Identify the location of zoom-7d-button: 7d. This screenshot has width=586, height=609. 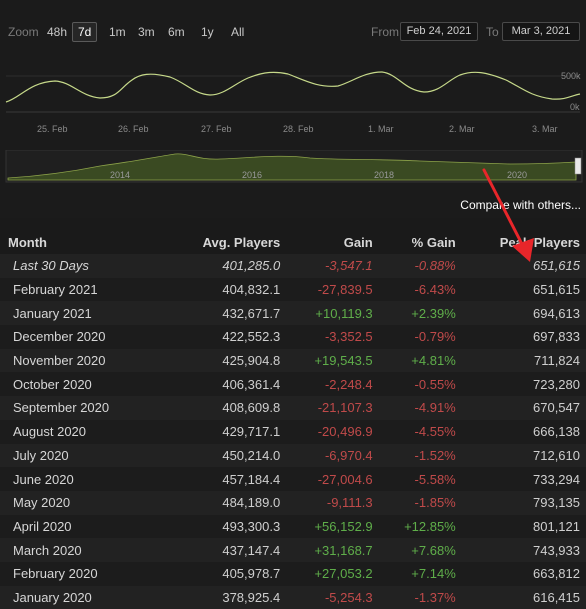
(85, 32).